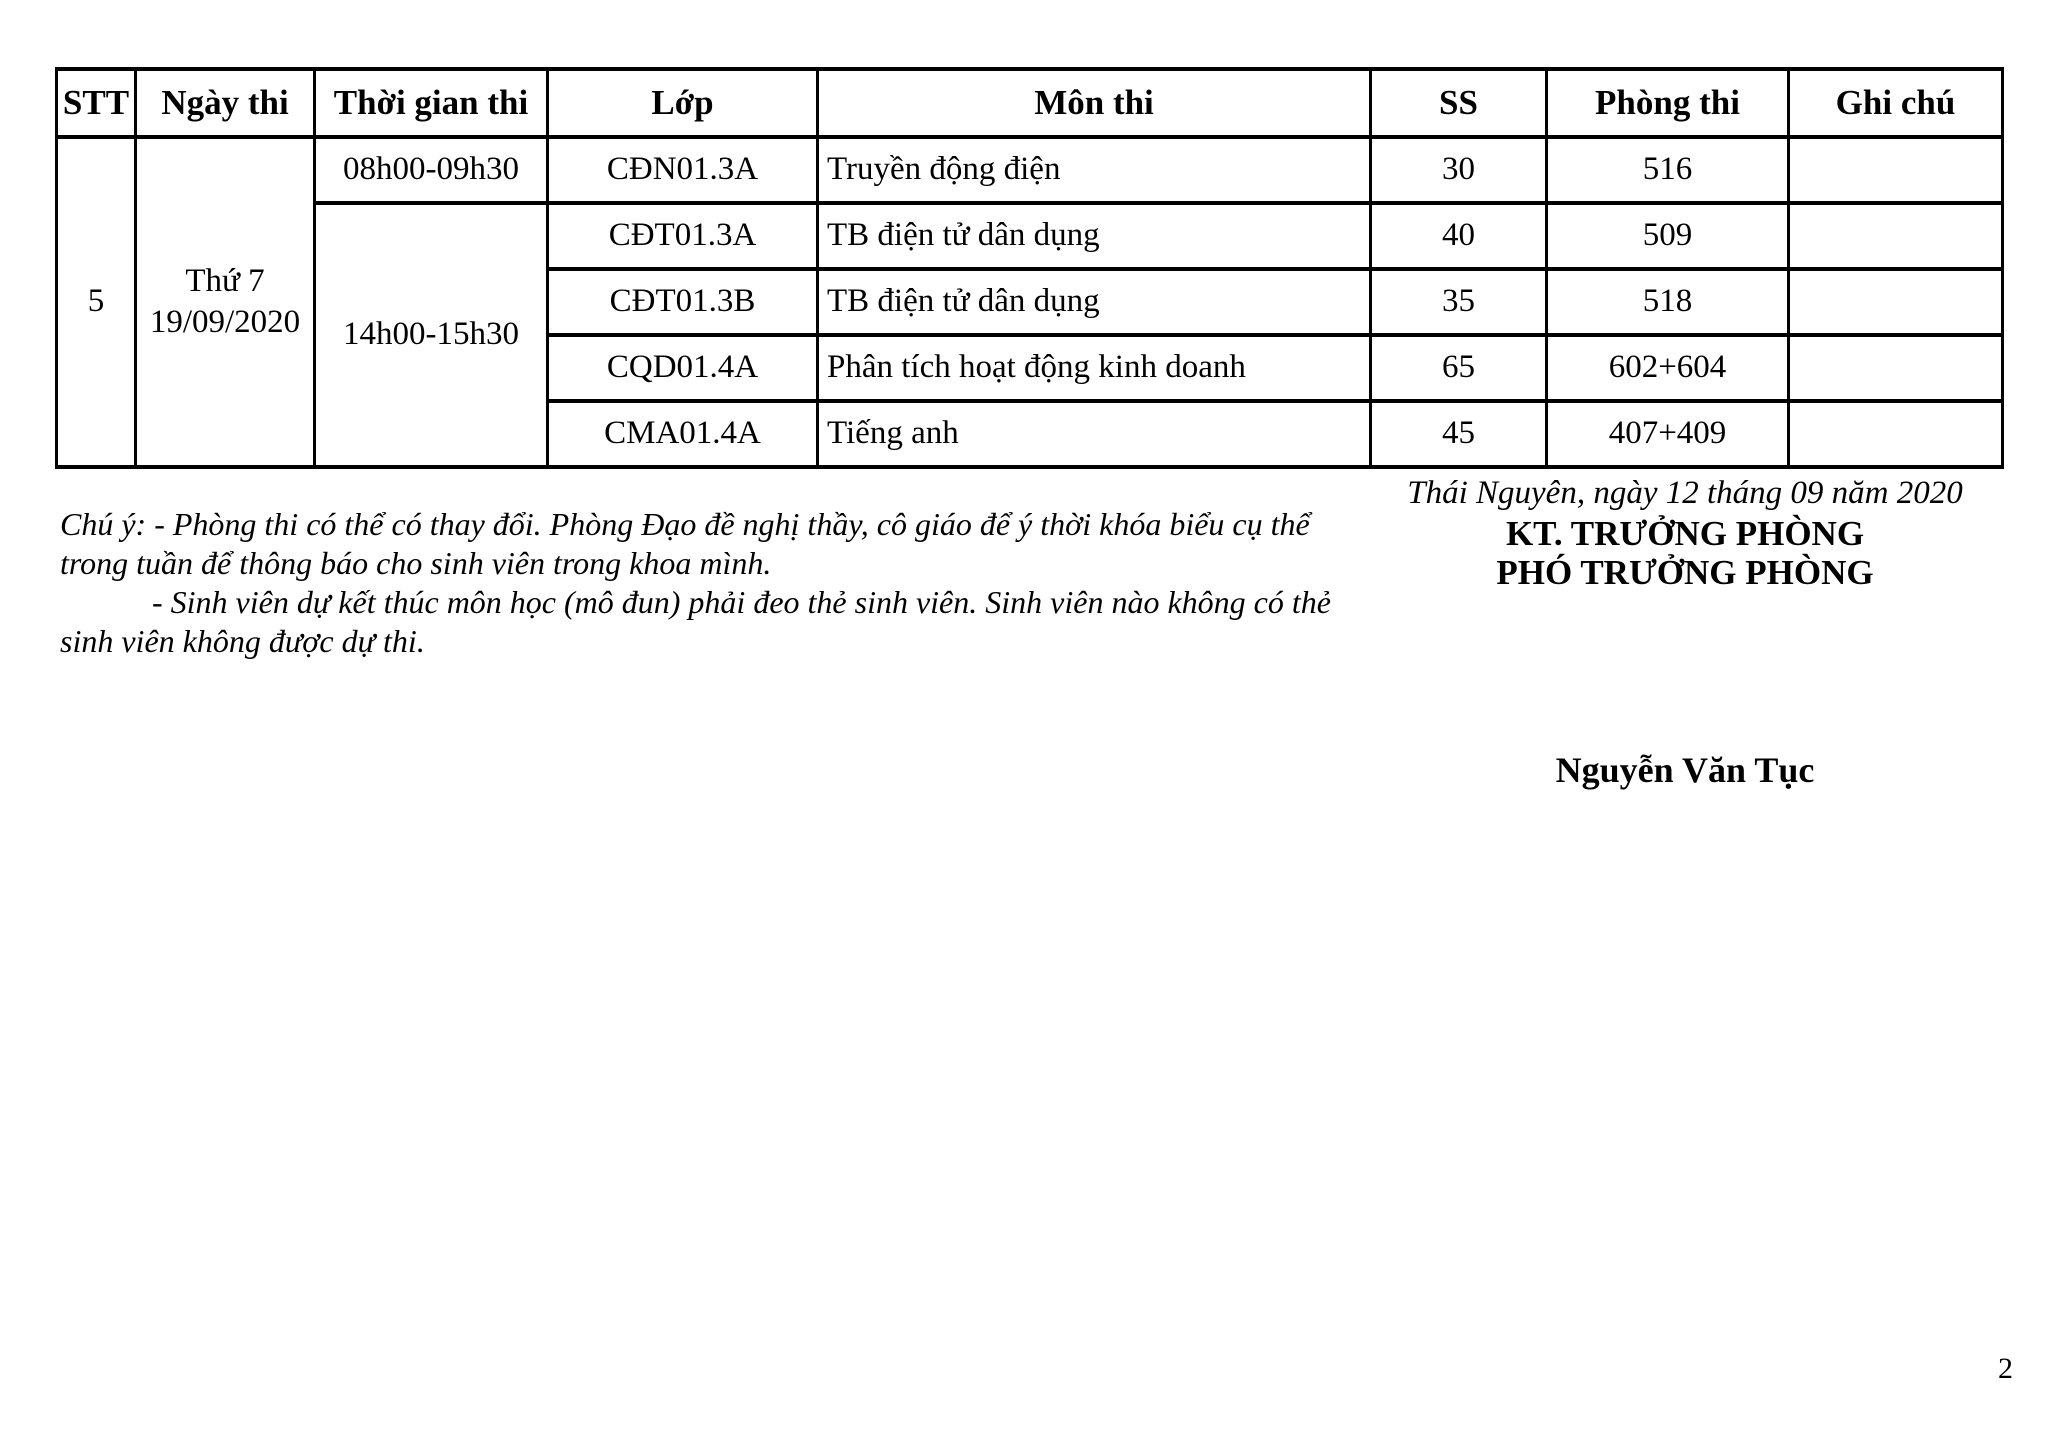  What do you see at coordinates (1458, 434) in the screenshot?
I see `cell-ss: 45` at bounding box center [1458, 434].